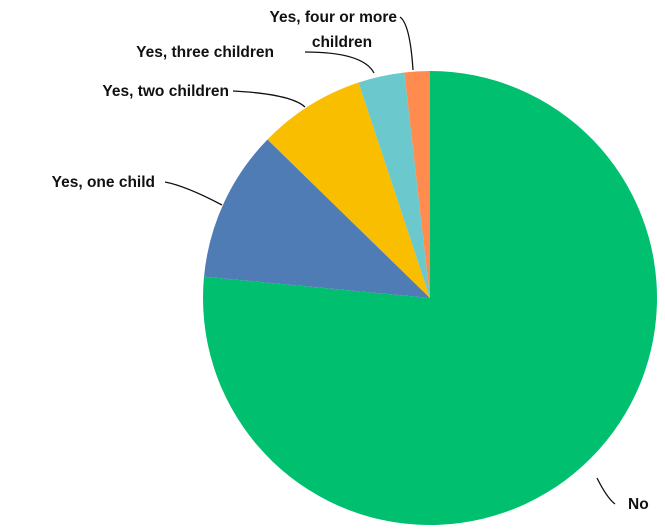 The height and width of the screenshot is (529, 665). I want to click on slice-label-yes-two-children: Yes, two children, so click(165, 91).